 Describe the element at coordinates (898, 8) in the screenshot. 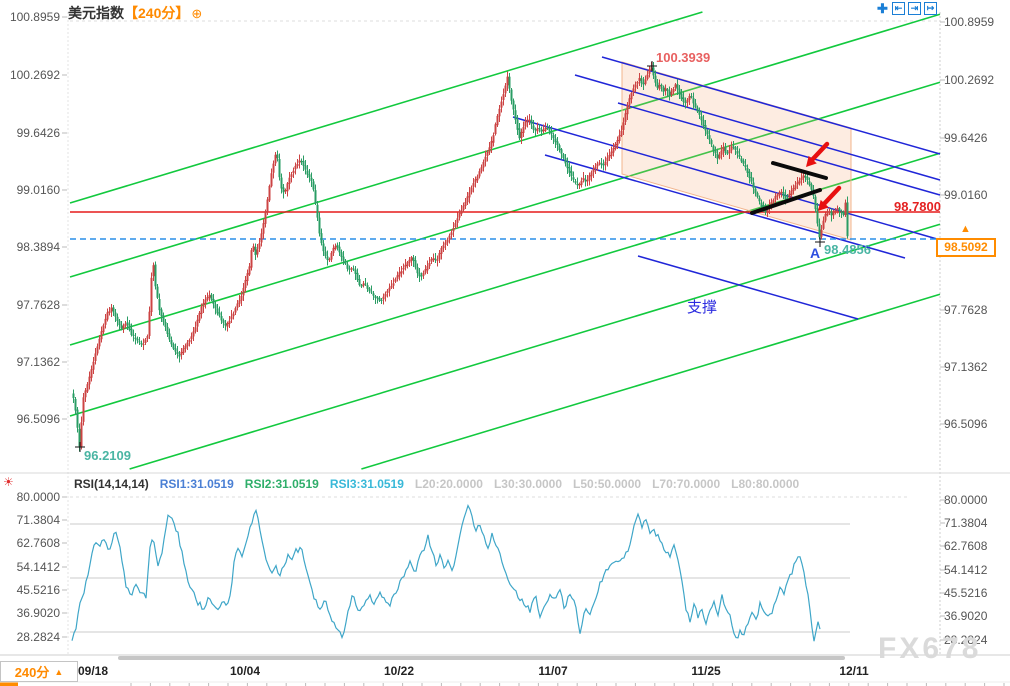

I see `fit-chart-left-icon: ⇤` at that location.